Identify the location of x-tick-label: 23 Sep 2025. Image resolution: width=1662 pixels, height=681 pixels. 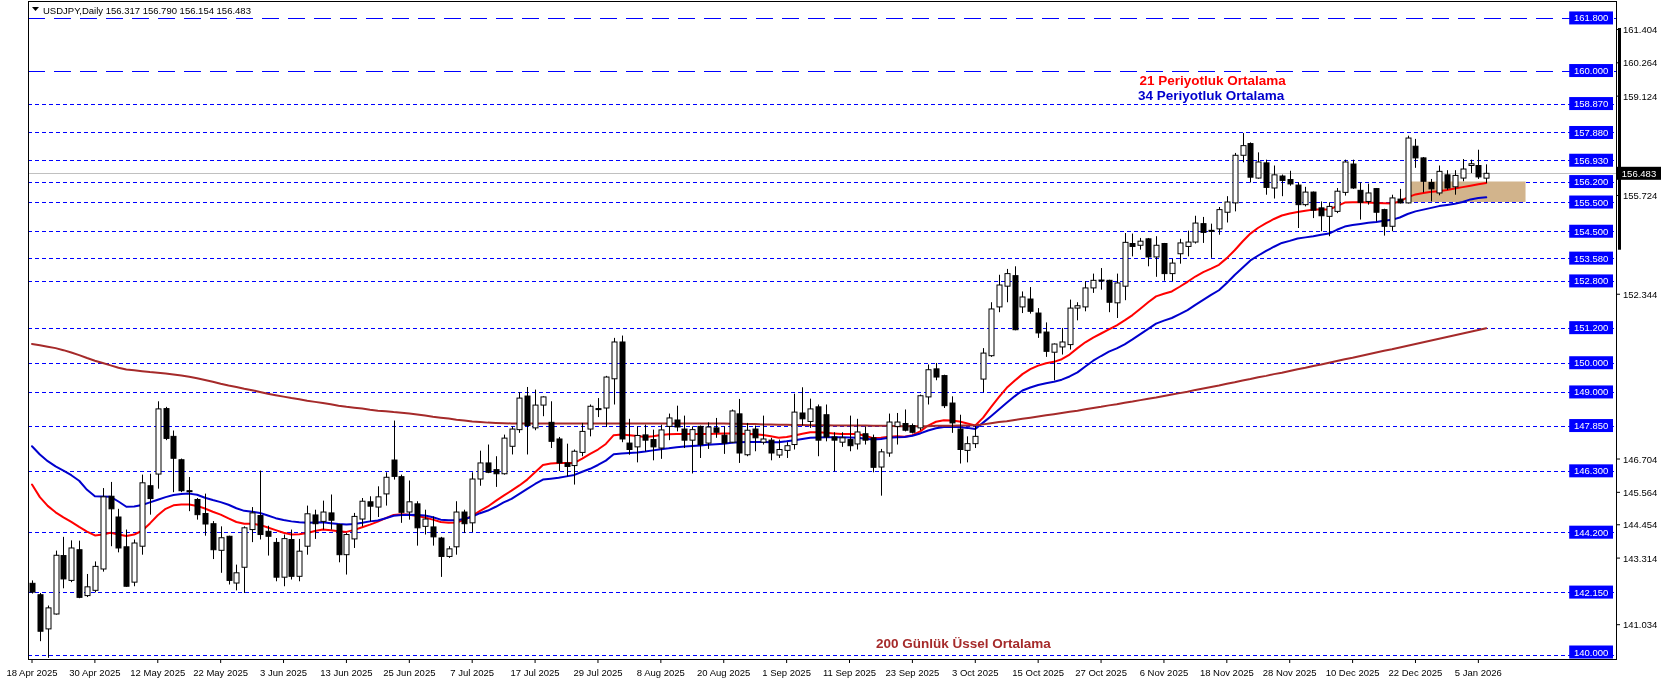
(912, 672).